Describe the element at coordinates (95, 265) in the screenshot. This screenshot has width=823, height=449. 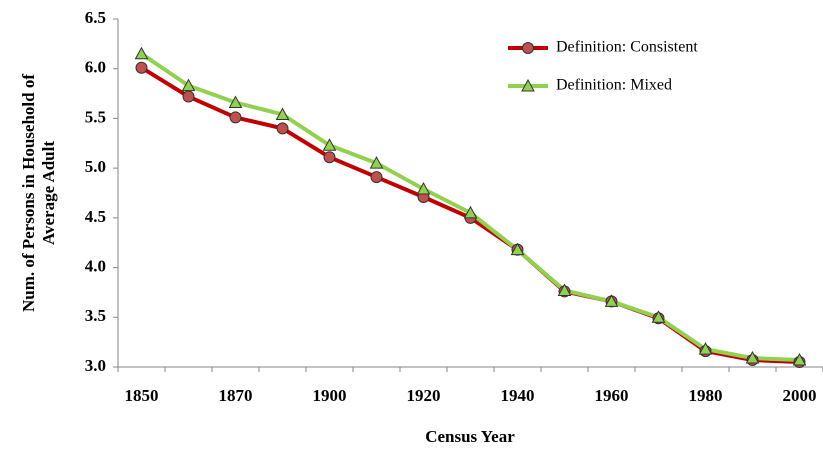
I see `y-tick-label: 4.0` at that location.